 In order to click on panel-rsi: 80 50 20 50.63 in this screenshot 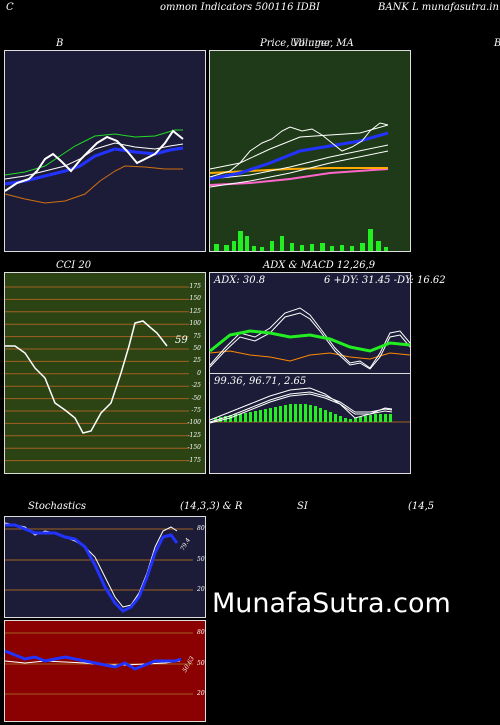, I will do `click(105, 671)`.